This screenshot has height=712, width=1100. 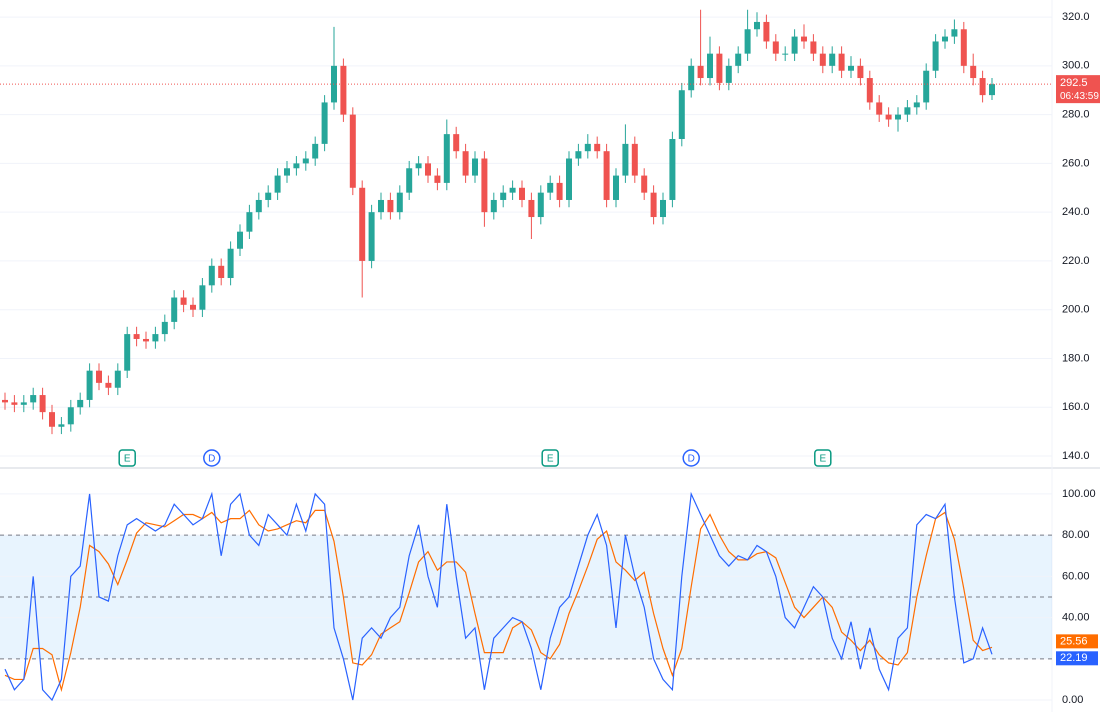 I want to click on y-tick-label: 300.0, so click(x=1076, y=66).